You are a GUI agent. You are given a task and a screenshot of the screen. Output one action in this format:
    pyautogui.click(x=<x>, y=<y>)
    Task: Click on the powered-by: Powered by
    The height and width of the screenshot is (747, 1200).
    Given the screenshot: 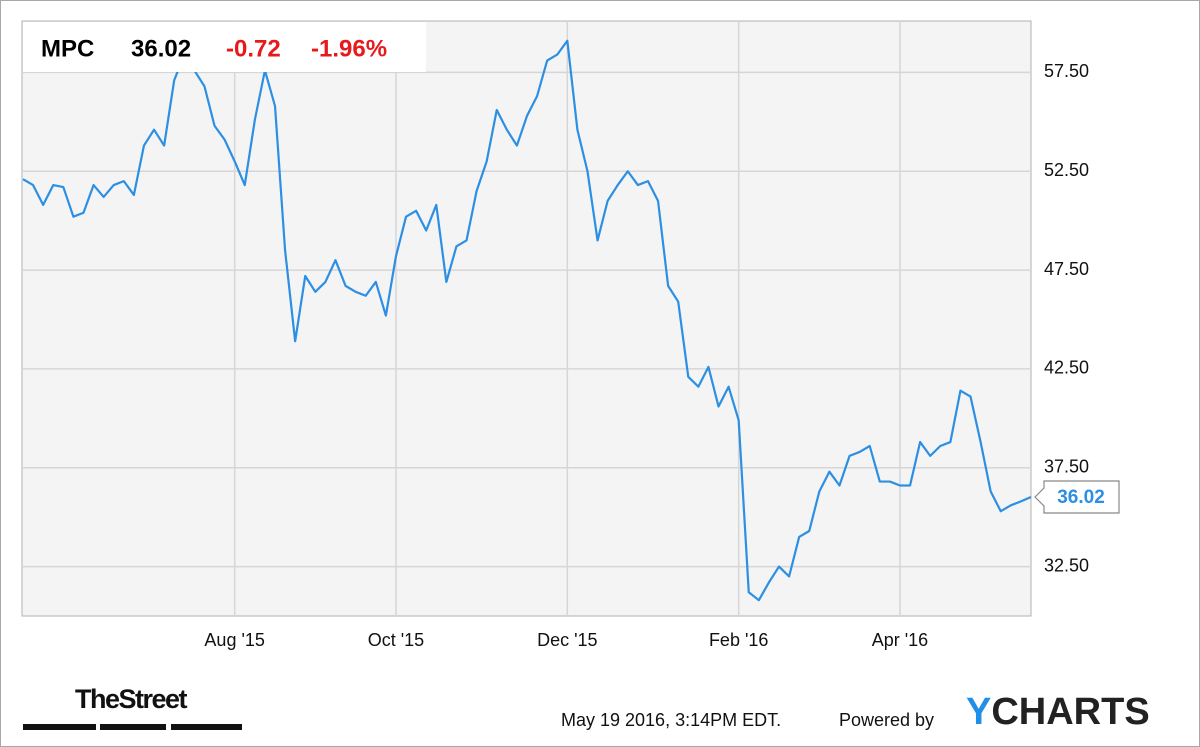 What is the action you would take?
    pyautogui.click(x=887, y=720)
    